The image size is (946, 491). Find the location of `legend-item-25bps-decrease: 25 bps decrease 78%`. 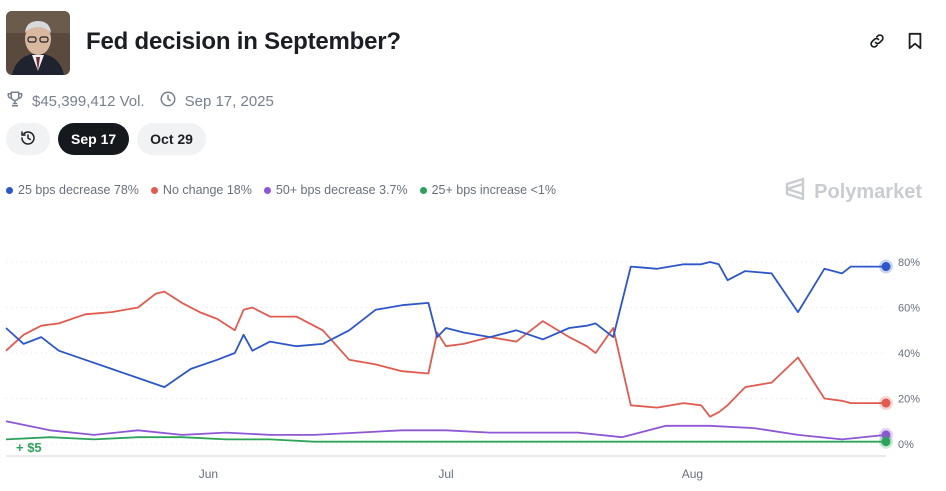

legend-item-25bps-decrease: 25 bps decrease 78% is located at coordinates (72, 190).